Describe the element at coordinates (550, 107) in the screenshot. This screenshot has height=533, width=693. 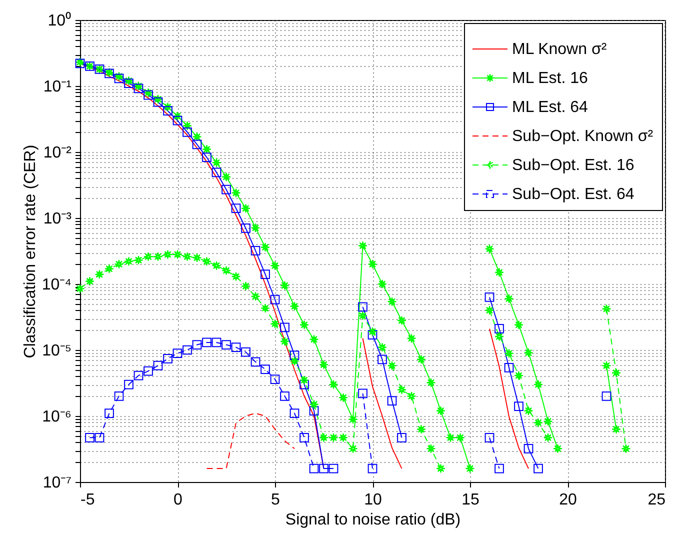
I see `legend-label: ML Est. 64` at that location.